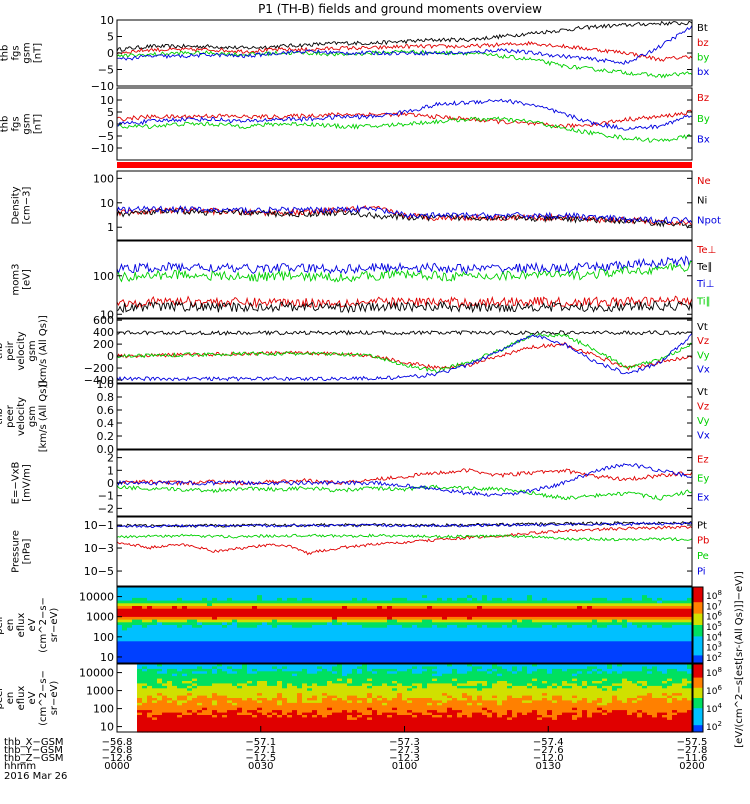  Describe the element at coordinates (704, 267) in the screenshot. I see `legend-entry: Te∥` at that location.